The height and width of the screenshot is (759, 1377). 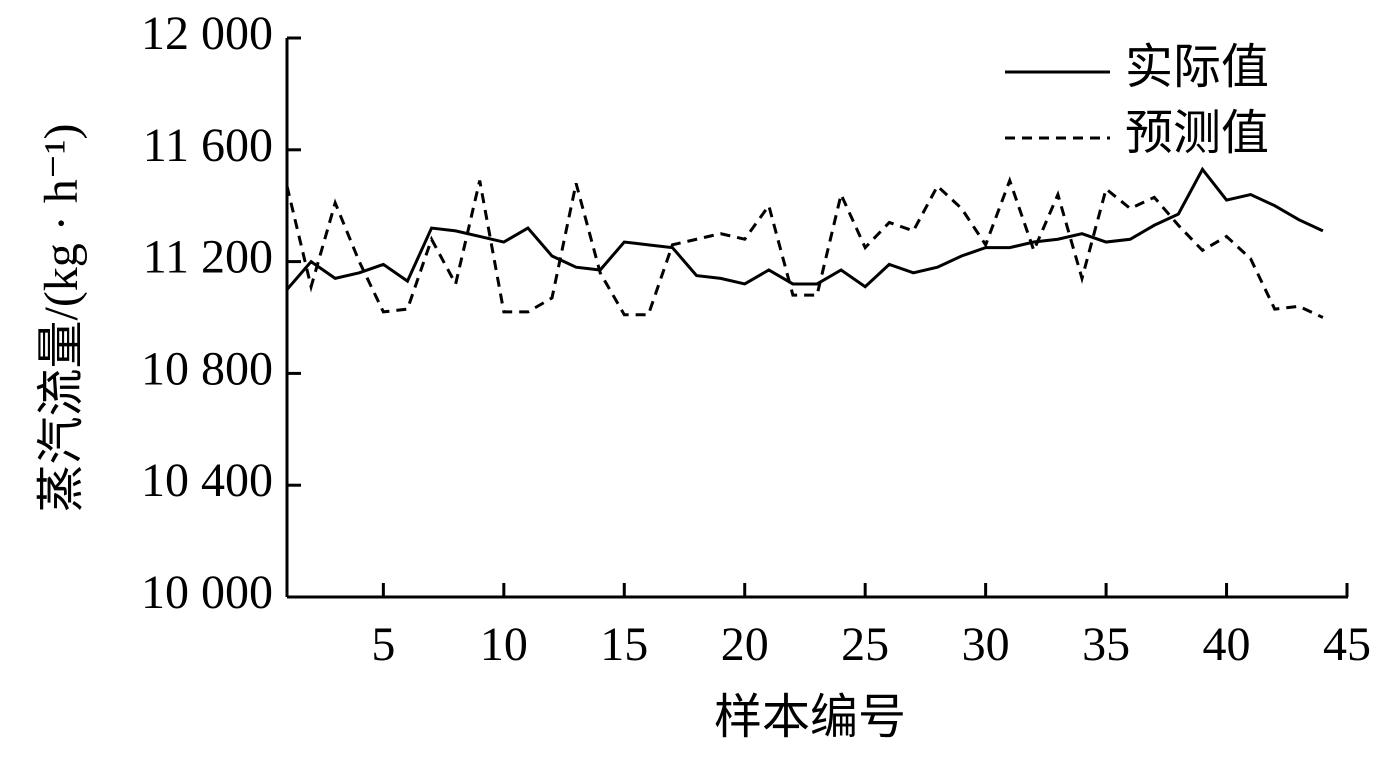 I want to click on y-tick-label: 12 000, so click(x=207, y=33).